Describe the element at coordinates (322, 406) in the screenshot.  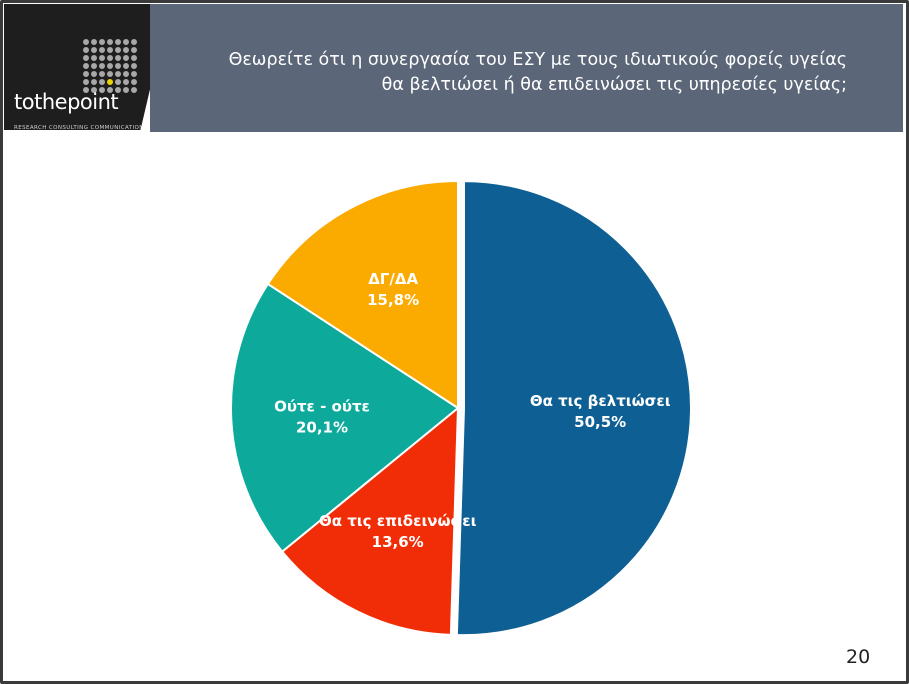
I see `pie-slice-label-2: Ούτε - ούτε` at that location.